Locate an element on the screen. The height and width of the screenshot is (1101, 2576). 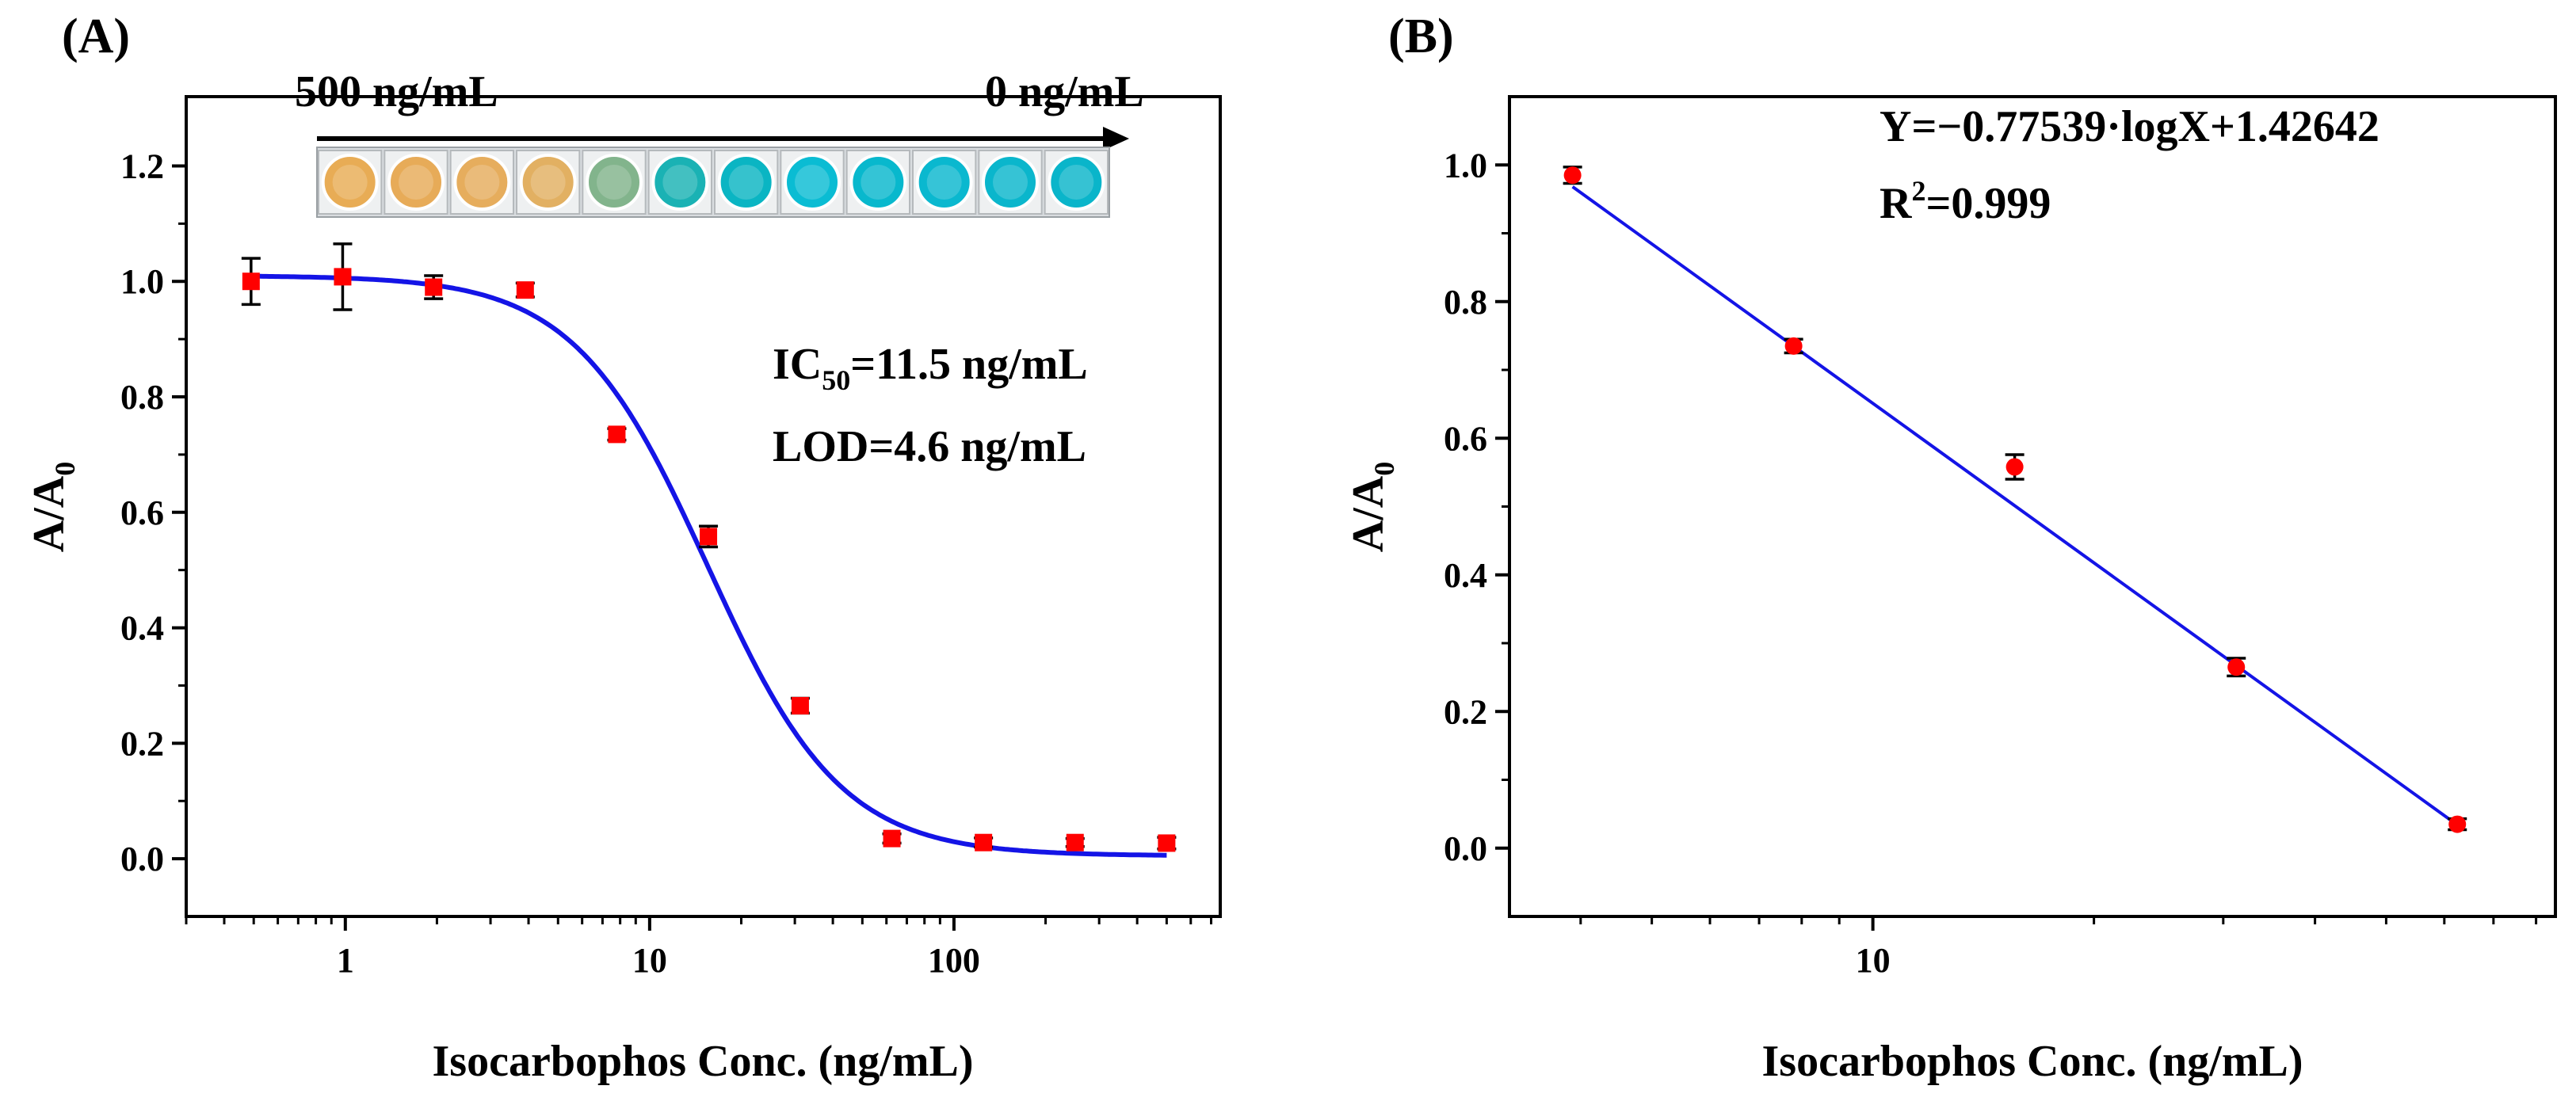
panel-b-y-axis-title-main: A/A is located at coordinates (1368, 513).